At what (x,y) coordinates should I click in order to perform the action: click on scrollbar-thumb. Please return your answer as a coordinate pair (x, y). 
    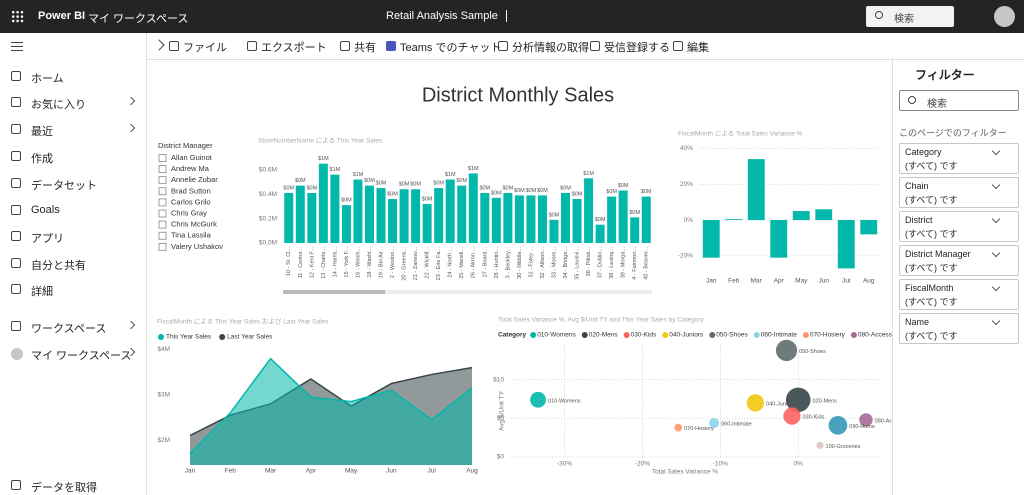
    Looking at the image, I should click on (334, 292).